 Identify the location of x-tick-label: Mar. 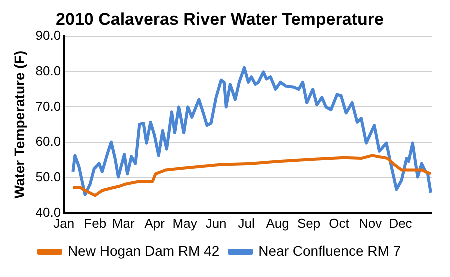
(124, 223).